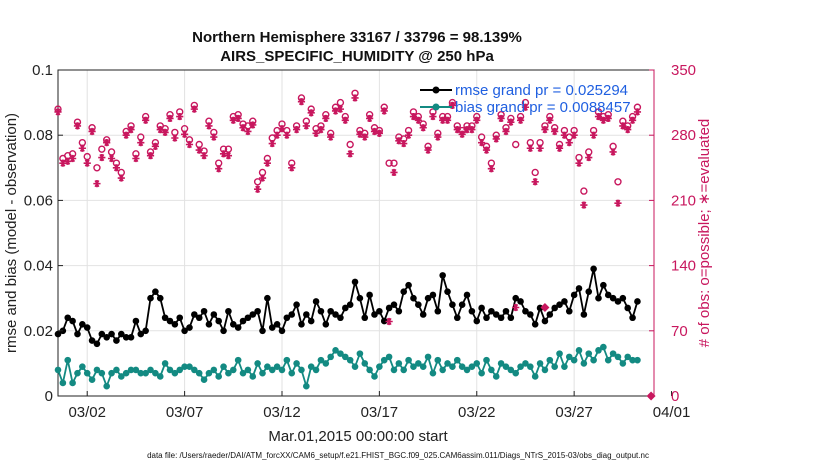  I want to click on y-tick-label: 0, so click(49, 396).